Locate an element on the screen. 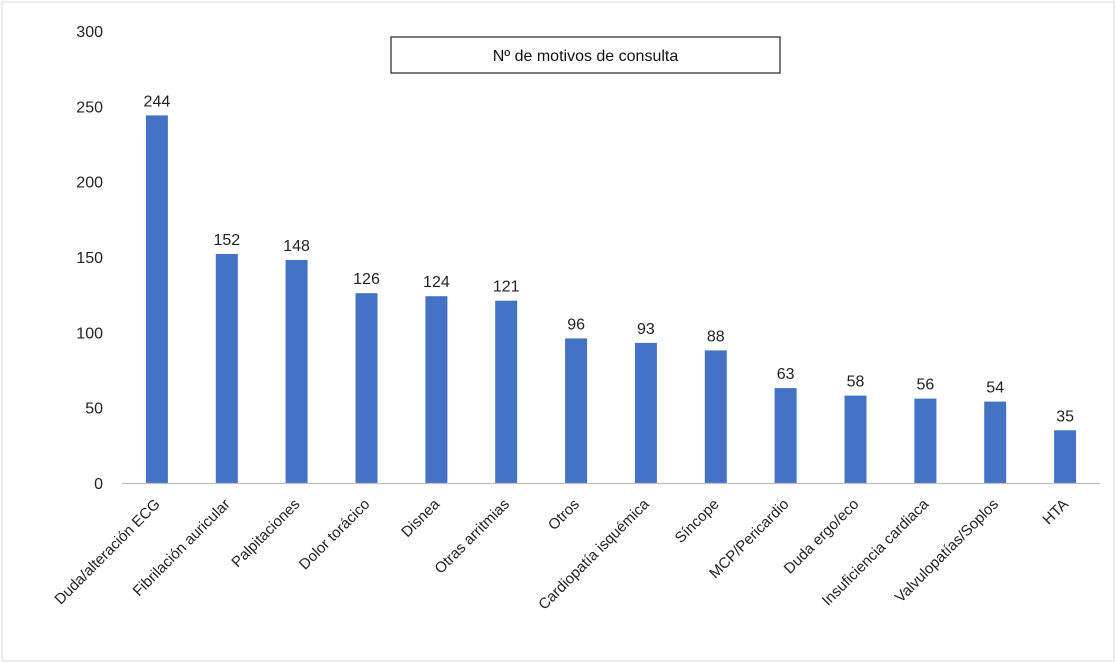 This screenshot has height=663, width=1116. data-label: 124 is located at coordinates (436, 282).